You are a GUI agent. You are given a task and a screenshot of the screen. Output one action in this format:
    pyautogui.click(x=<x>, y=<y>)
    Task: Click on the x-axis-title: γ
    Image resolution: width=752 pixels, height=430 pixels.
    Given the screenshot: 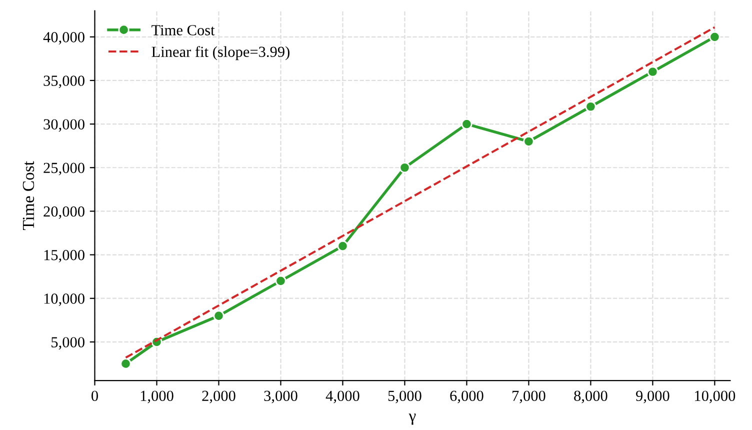 What is the action you would take?
    pyautogui.click(x=412, y=419)
    